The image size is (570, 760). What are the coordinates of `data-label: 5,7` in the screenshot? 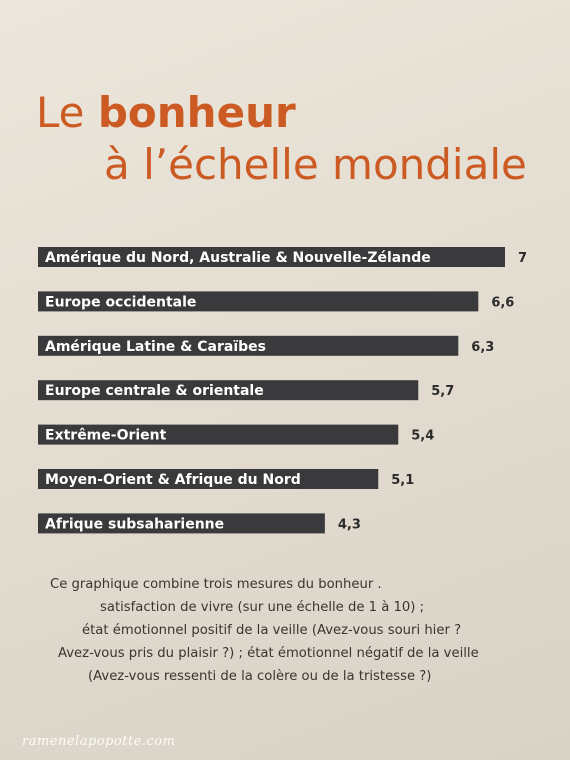 It's located at (442, 391).